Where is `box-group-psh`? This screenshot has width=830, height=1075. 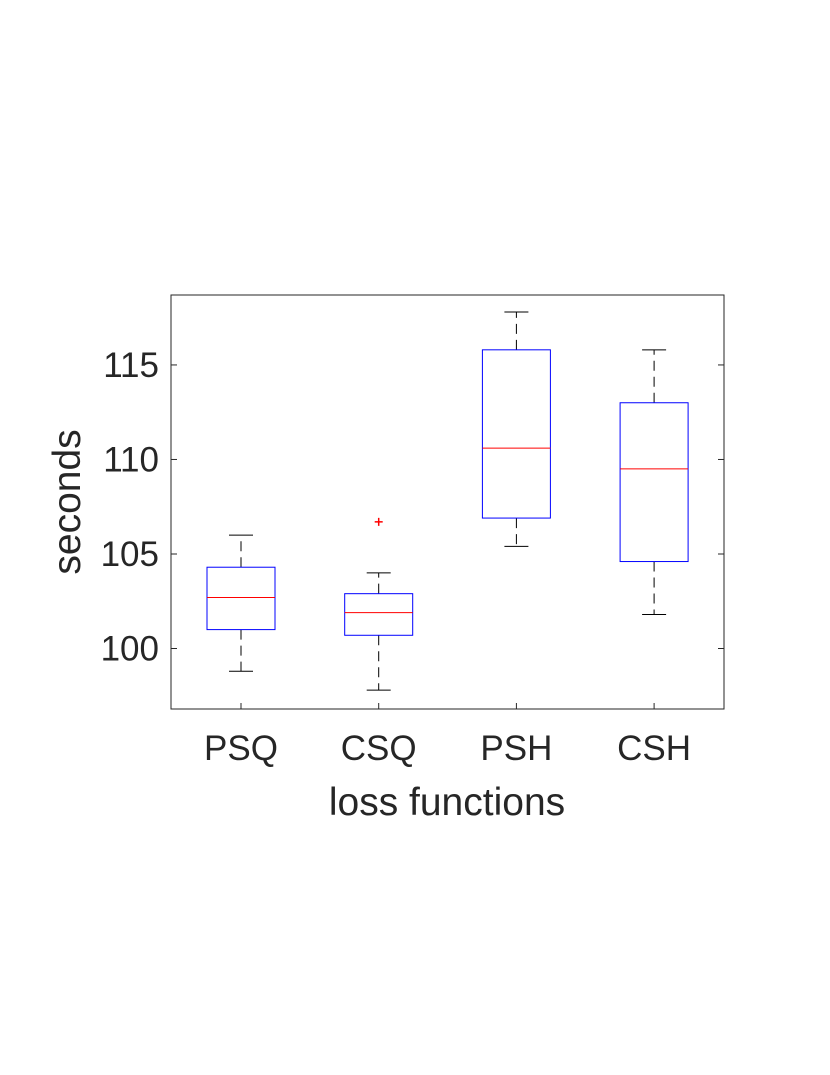
box-group-psh is located at coordinates (516, 429).